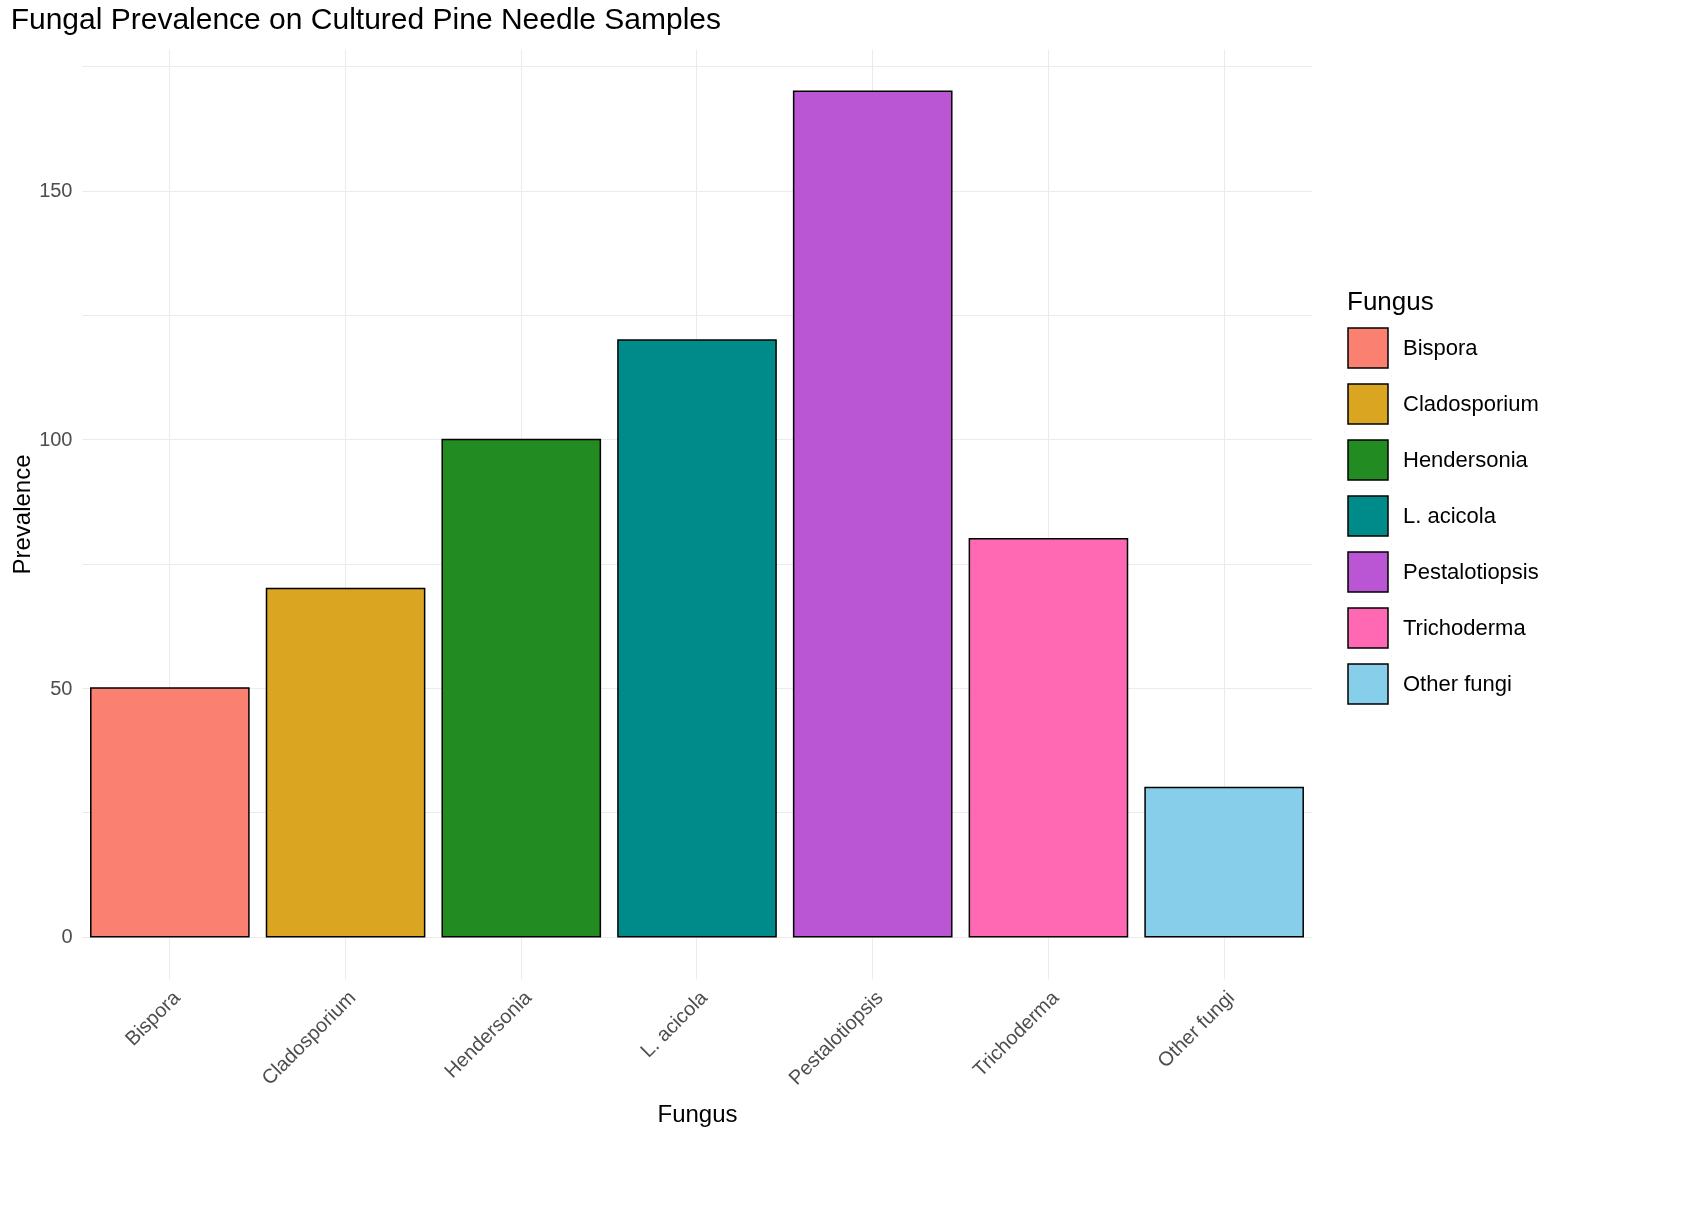  What do you see at coordinates (1466, 459) in the screenshot?
I see `legend-label: Hendersonia` at bounding box center [1466, 459].